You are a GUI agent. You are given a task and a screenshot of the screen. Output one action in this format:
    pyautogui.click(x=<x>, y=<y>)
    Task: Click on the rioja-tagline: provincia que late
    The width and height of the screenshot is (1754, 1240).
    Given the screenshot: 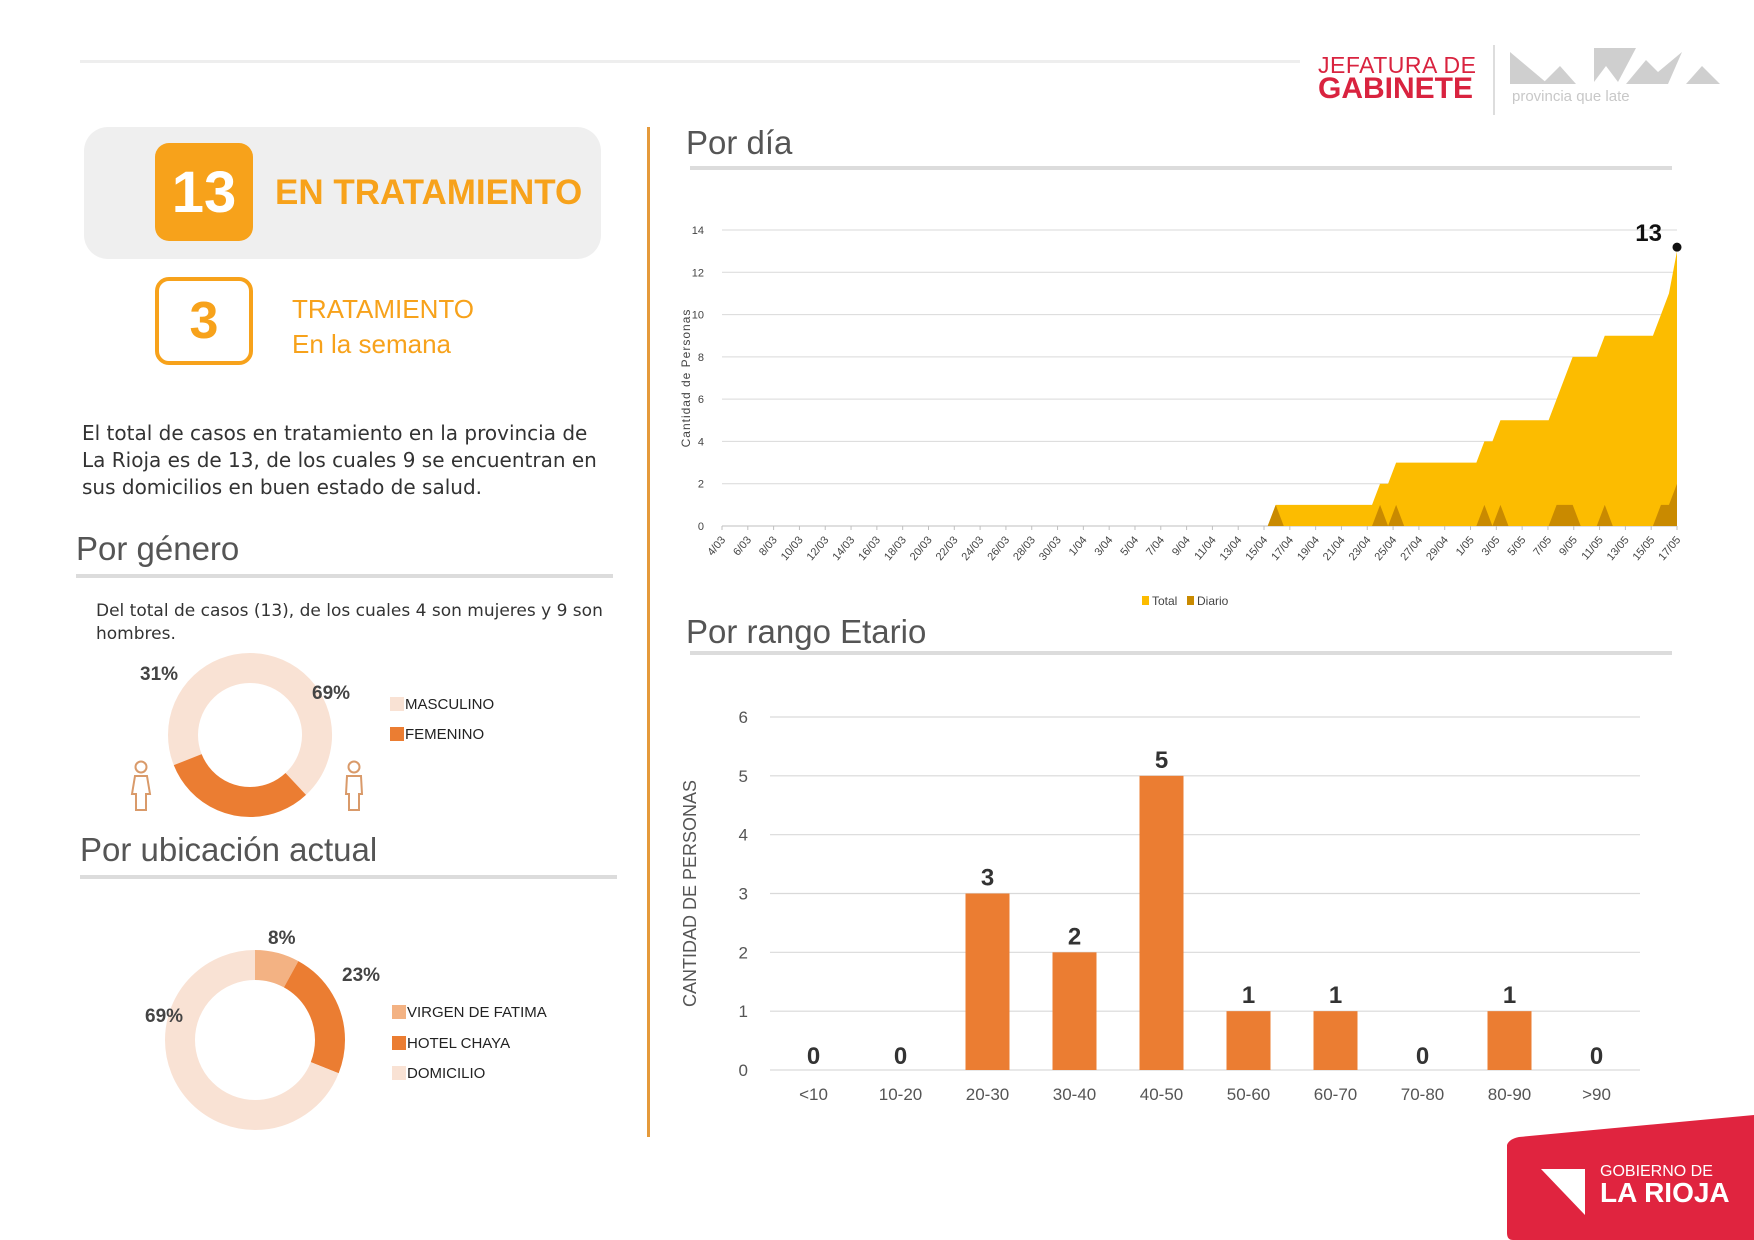 What is the action you would take?
    pyautogui.click(x=1571, y=96)
    